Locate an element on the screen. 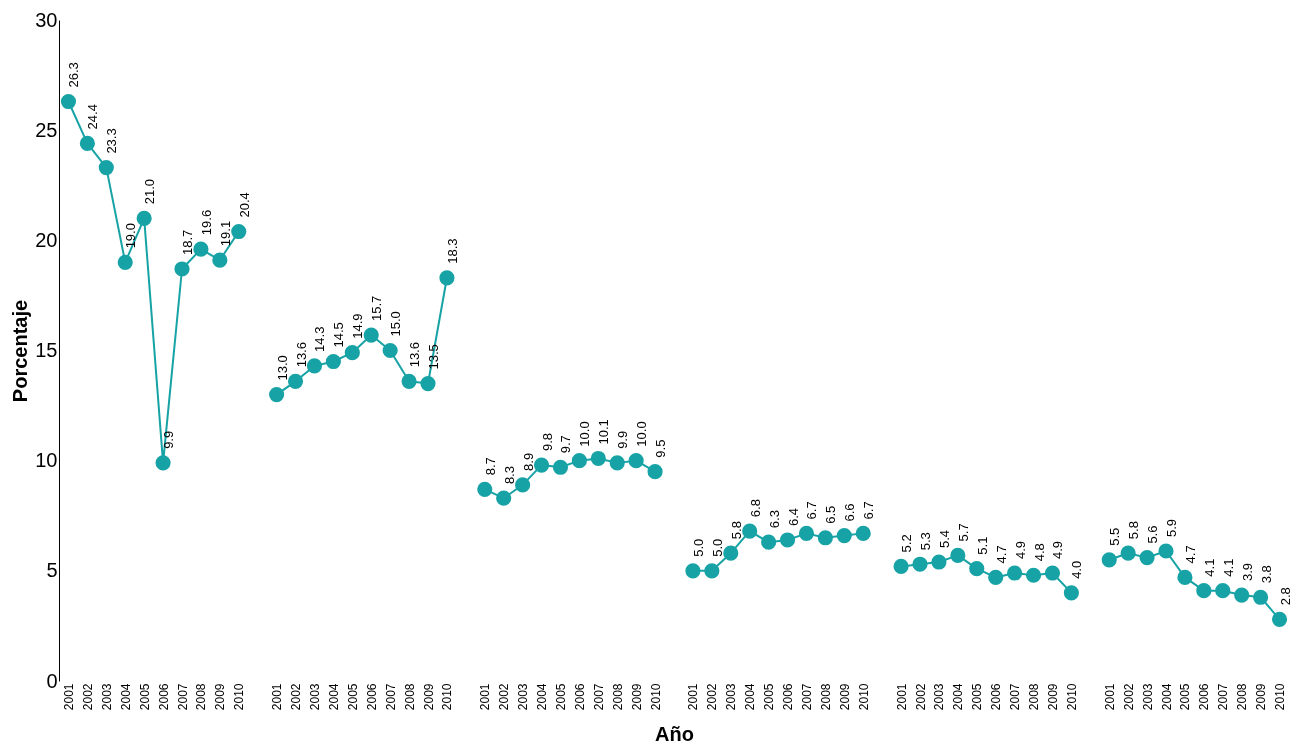 The height and width of the screenshot is (755, 1302). data-label: 6.6 is located at coordinates (850, 512).